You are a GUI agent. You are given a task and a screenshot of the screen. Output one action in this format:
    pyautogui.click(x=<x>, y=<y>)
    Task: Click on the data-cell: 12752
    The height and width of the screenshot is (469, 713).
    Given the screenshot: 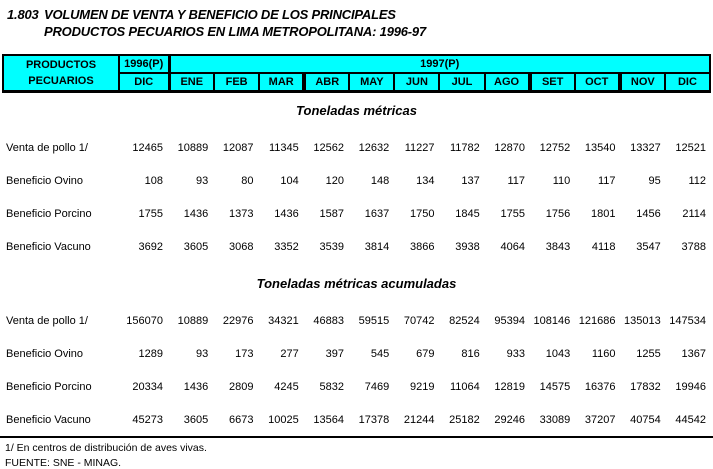 What is the action you would take?
    pyautogui.click(x=555, y=147)
    